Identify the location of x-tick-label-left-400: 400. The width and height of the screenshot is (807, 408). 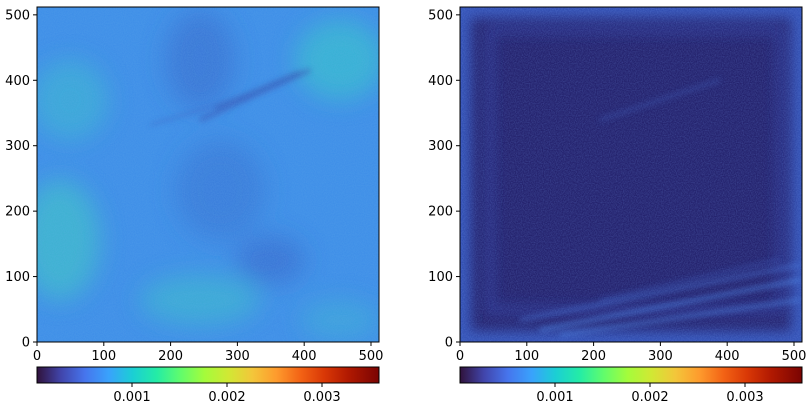
(304, 356).